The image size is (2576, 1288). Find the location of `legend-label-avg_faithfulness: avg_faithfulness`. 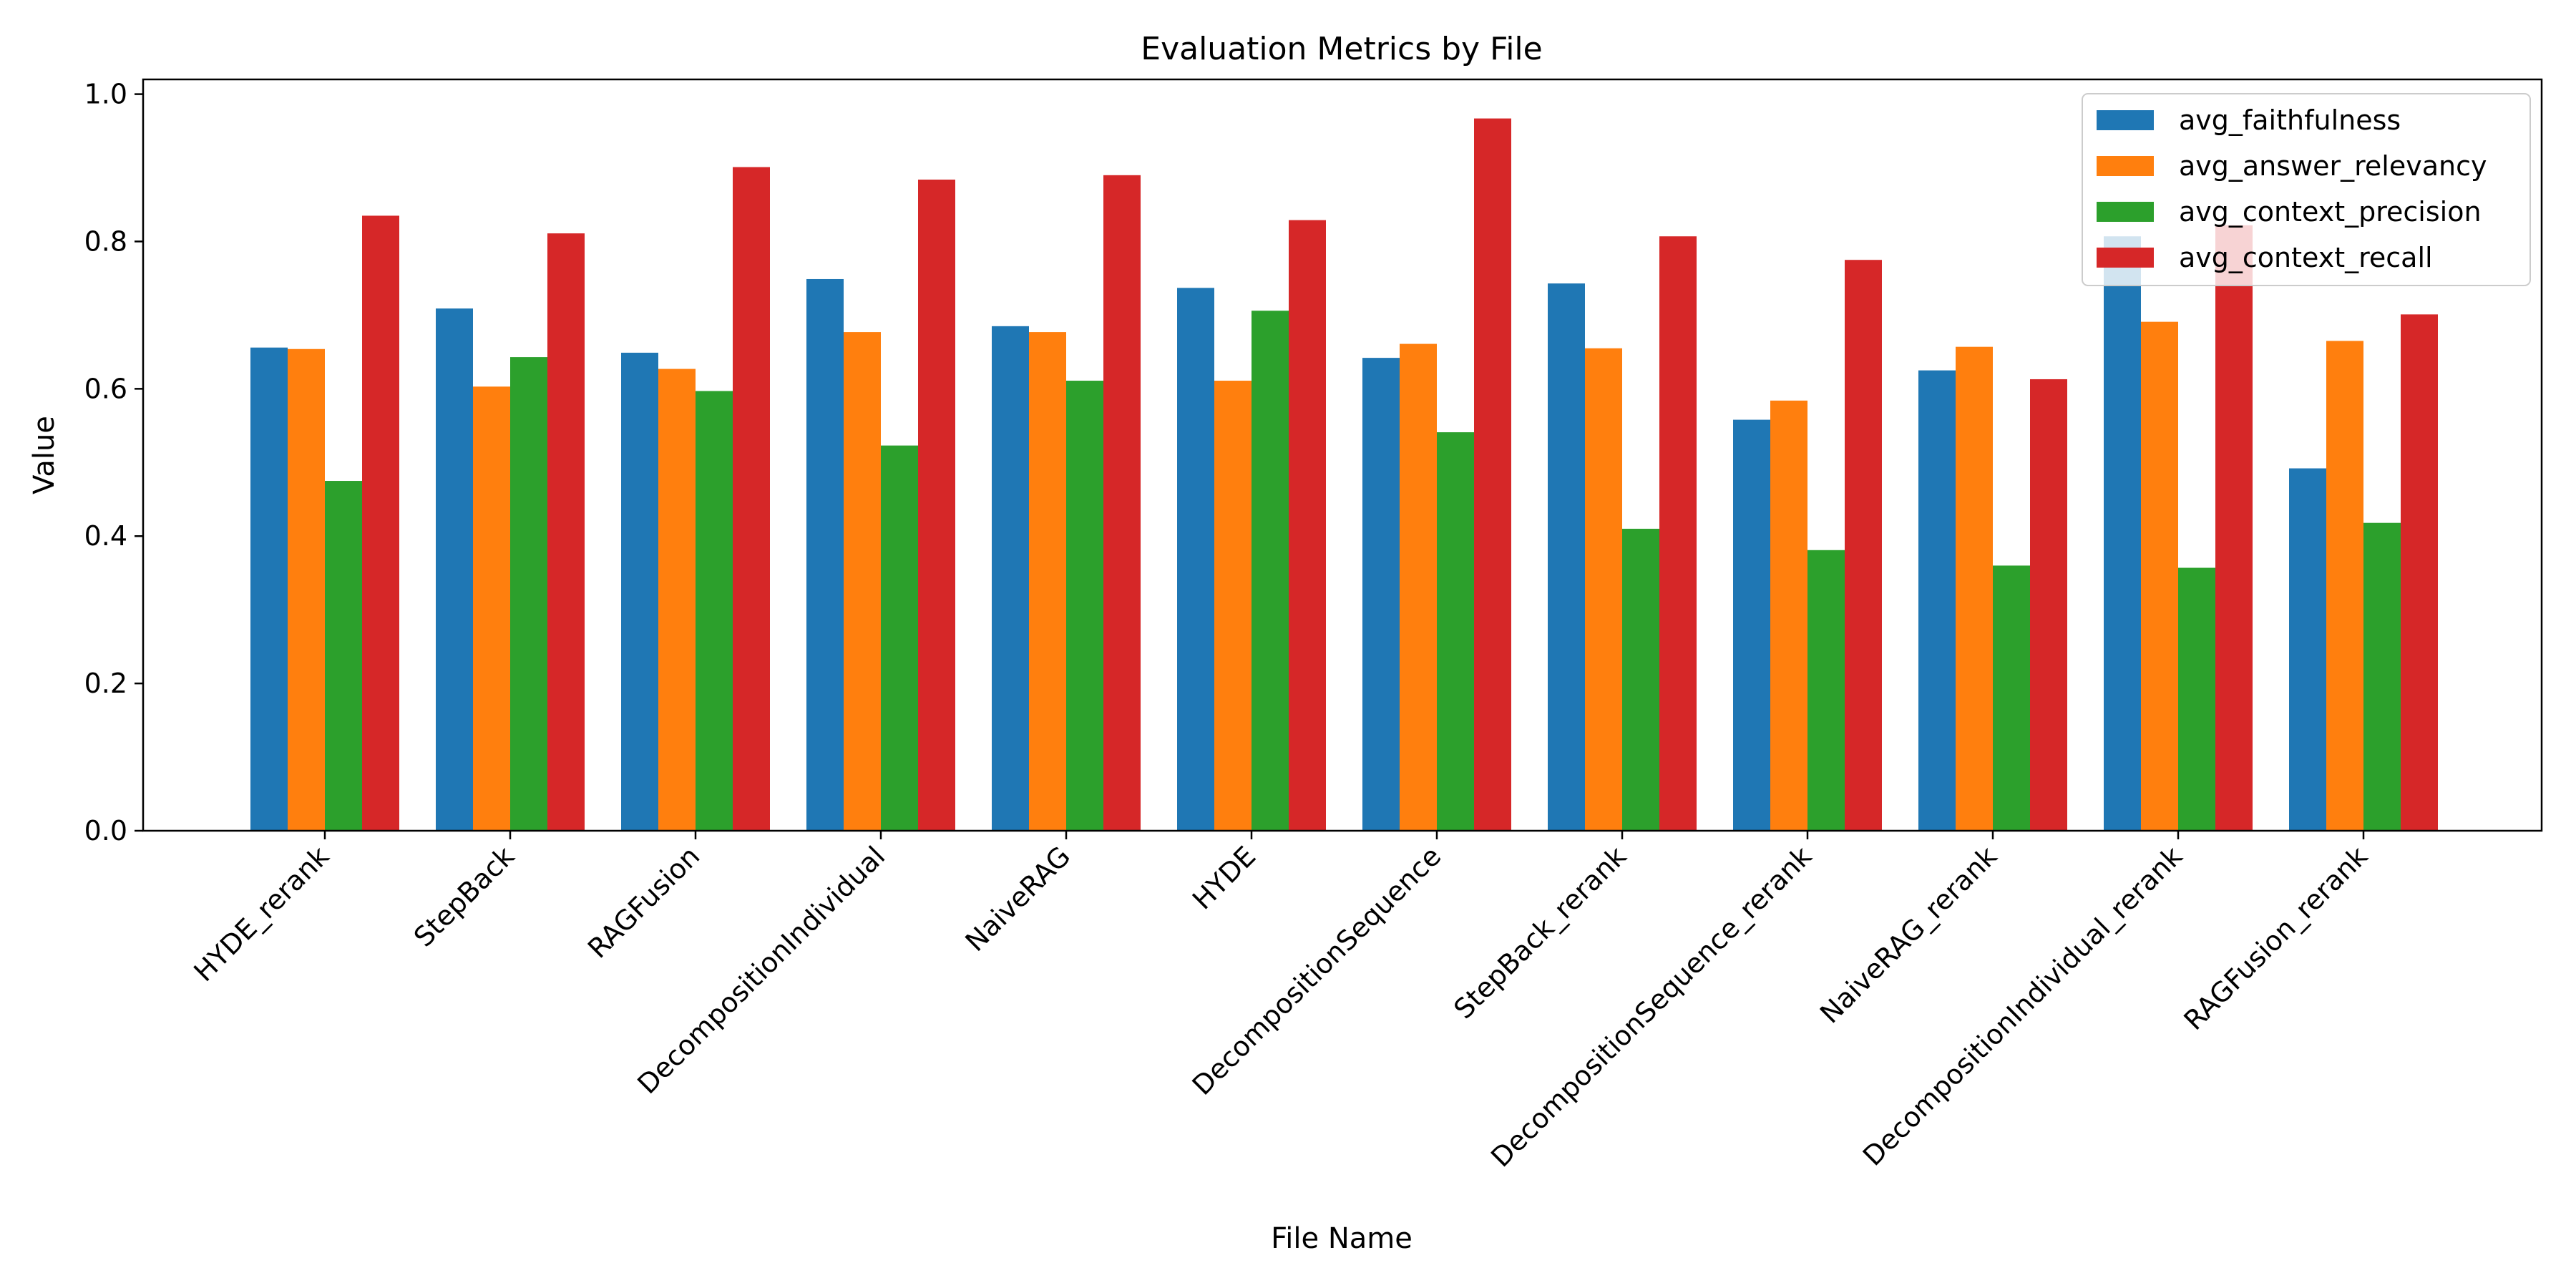

legend-label-avg_faithfulness: avg_faithfulness is located at coordinates (2290, 120).